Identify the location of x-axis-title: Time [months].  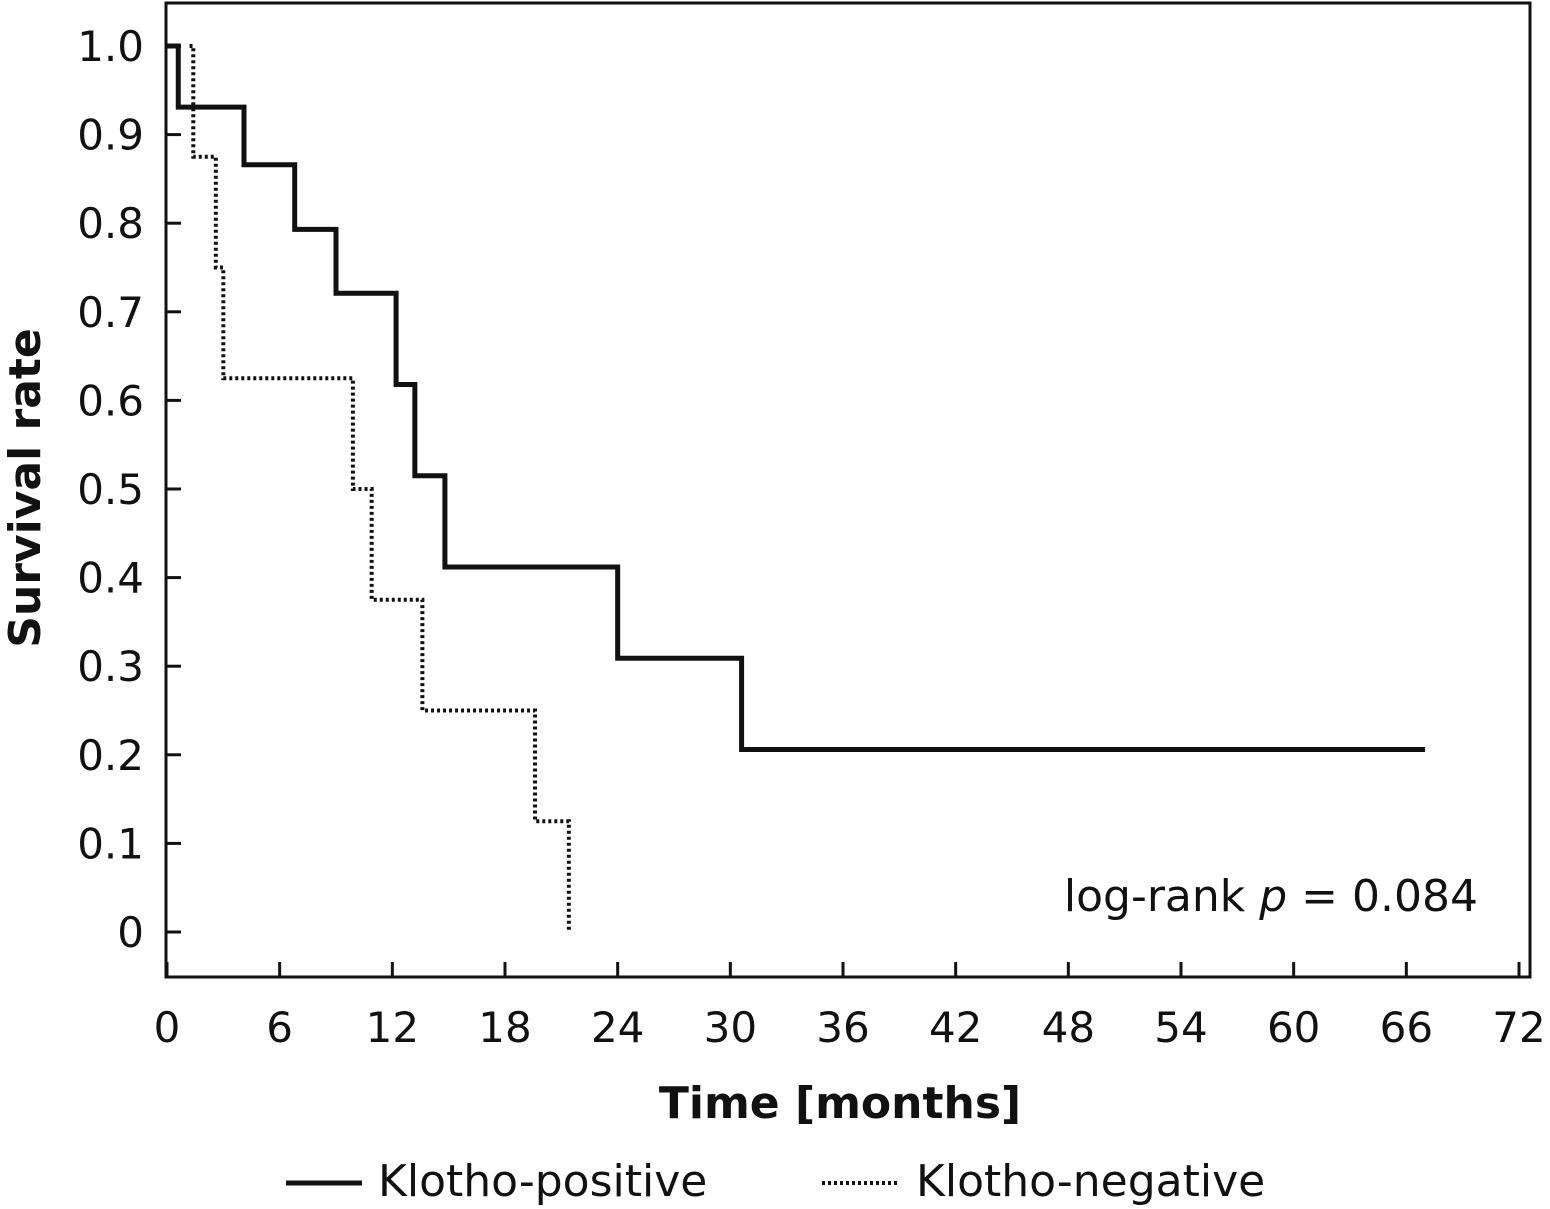
(840, 1103).